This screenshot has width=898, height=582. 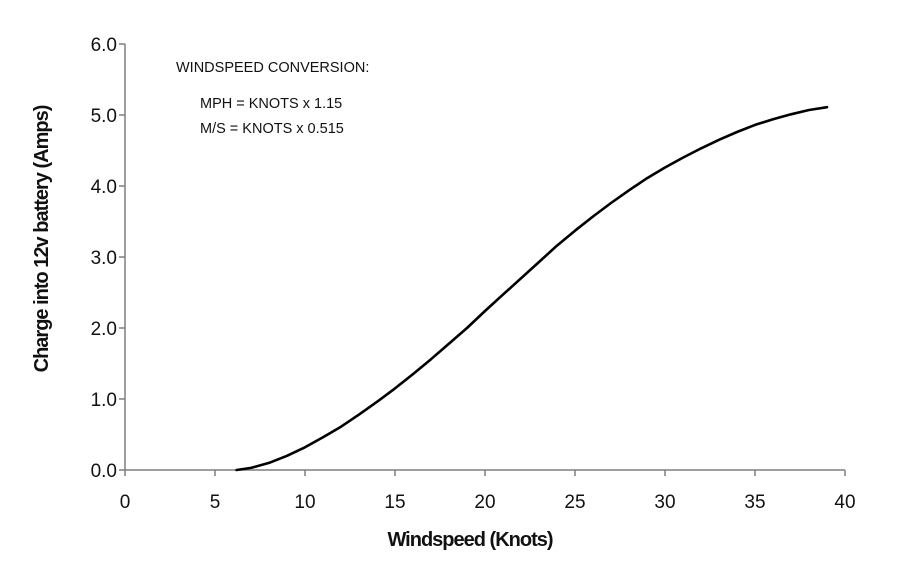 I want to click on x-axis-ticks: 0 5 10 15 20 25 30 35 40, so click(x=488, y=491).